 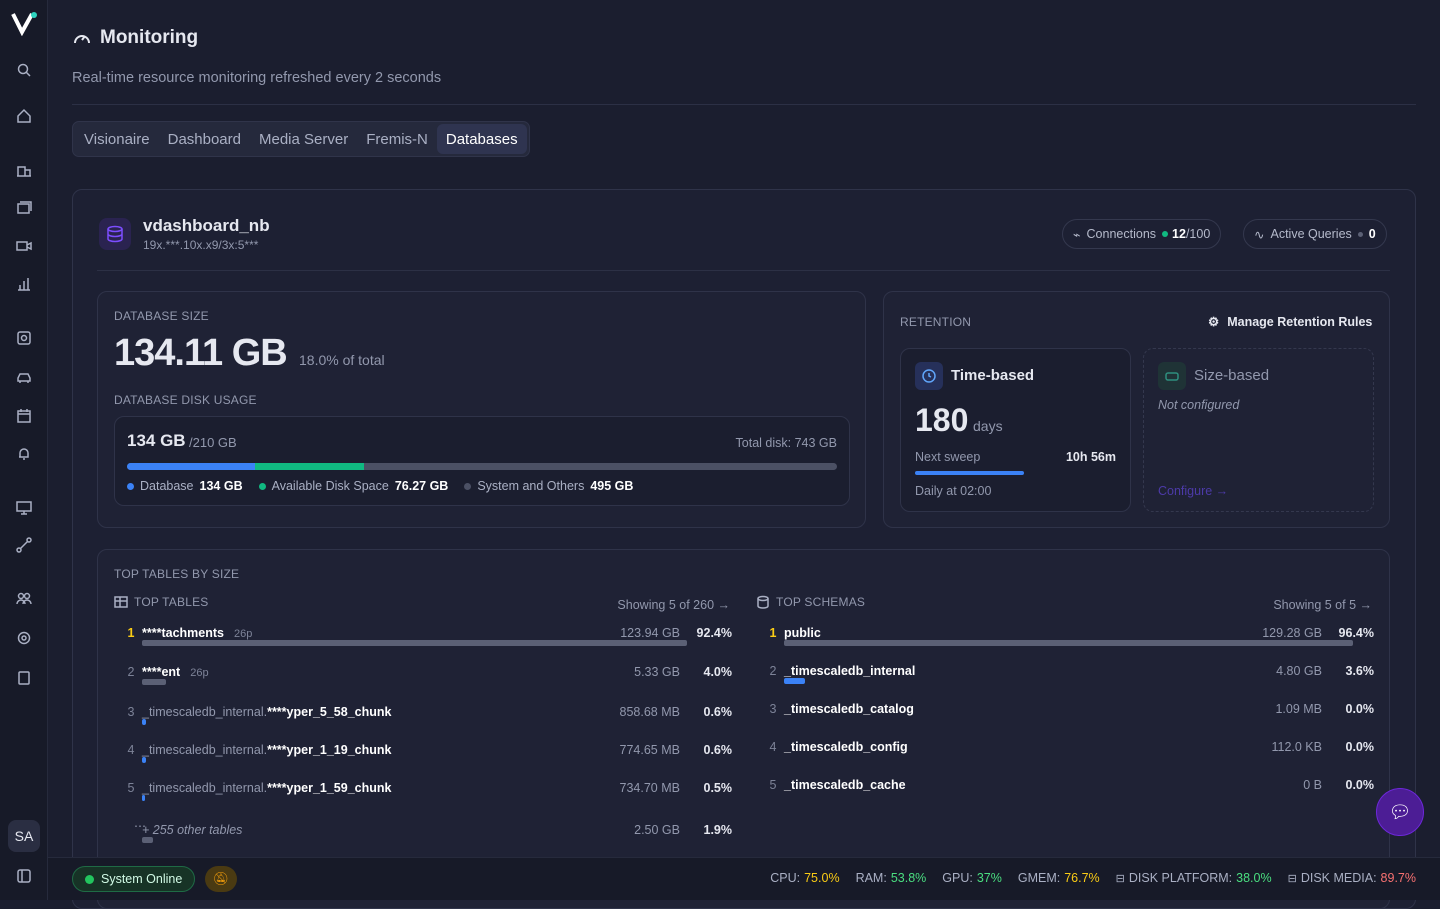 What do you see at coordinates (24, 416) in the screenshot?
I see `calendar-icon` at bounding box center [24, 416].